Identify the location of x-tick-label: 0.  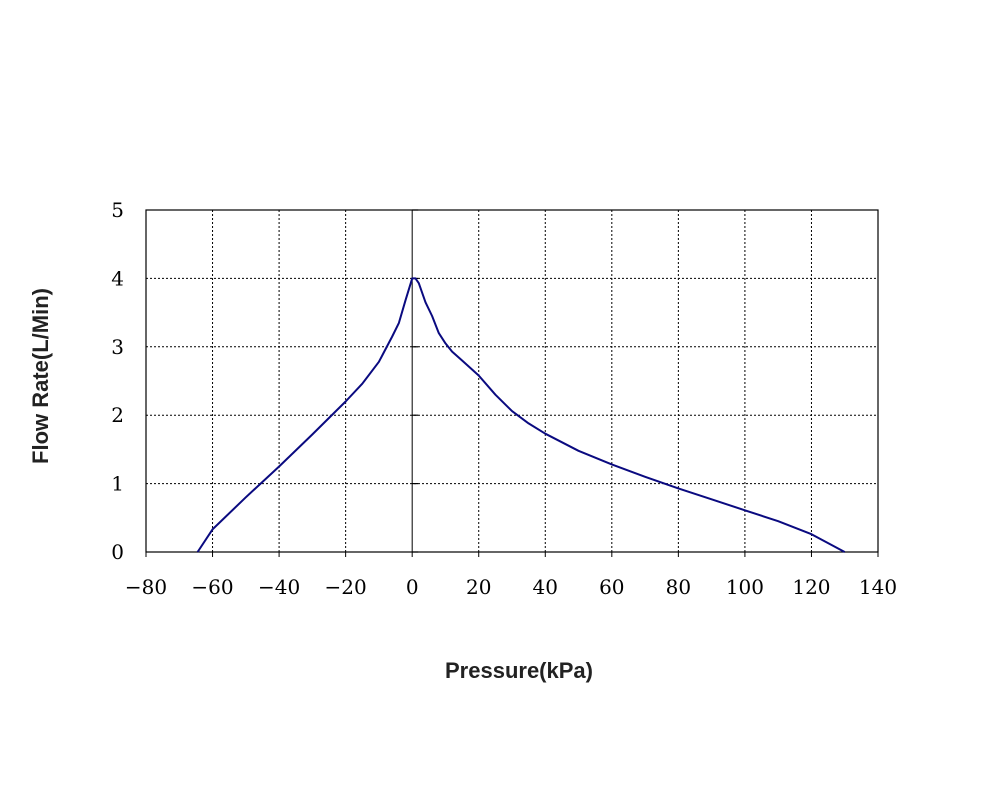
(412, 587).